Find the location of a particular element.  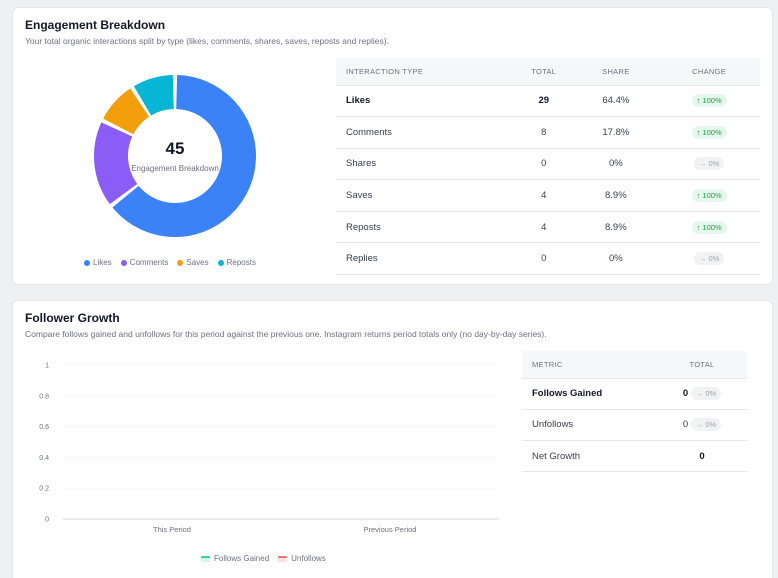

legend-item-reposts: Reposts is located at coordinates (236, 262).